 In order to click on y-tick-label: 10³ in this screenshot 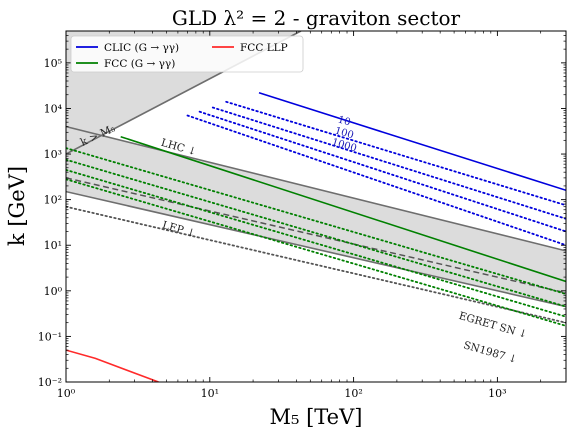, I will do `click(53, 154)`.